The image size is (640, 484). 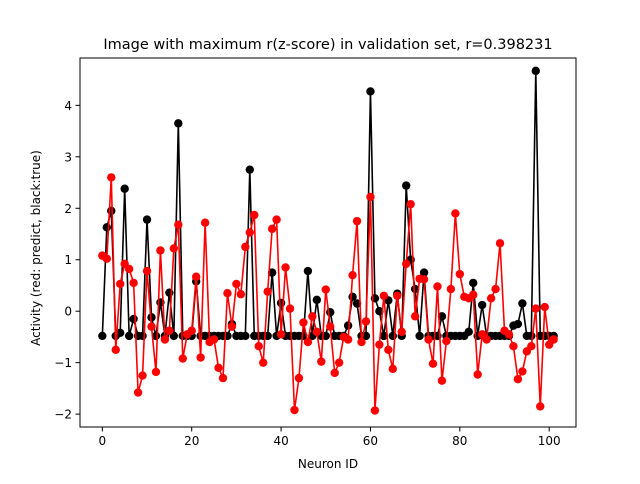 What do you see at coordinates (68, 209) in the screenshot?
I see `y-tick-label: 2` at bounding box center [68, 209].